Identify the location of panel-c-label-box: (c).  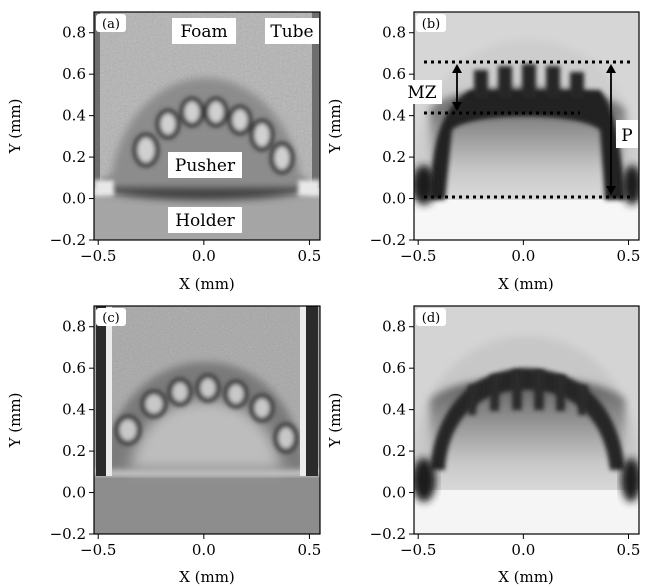
(111, 317).